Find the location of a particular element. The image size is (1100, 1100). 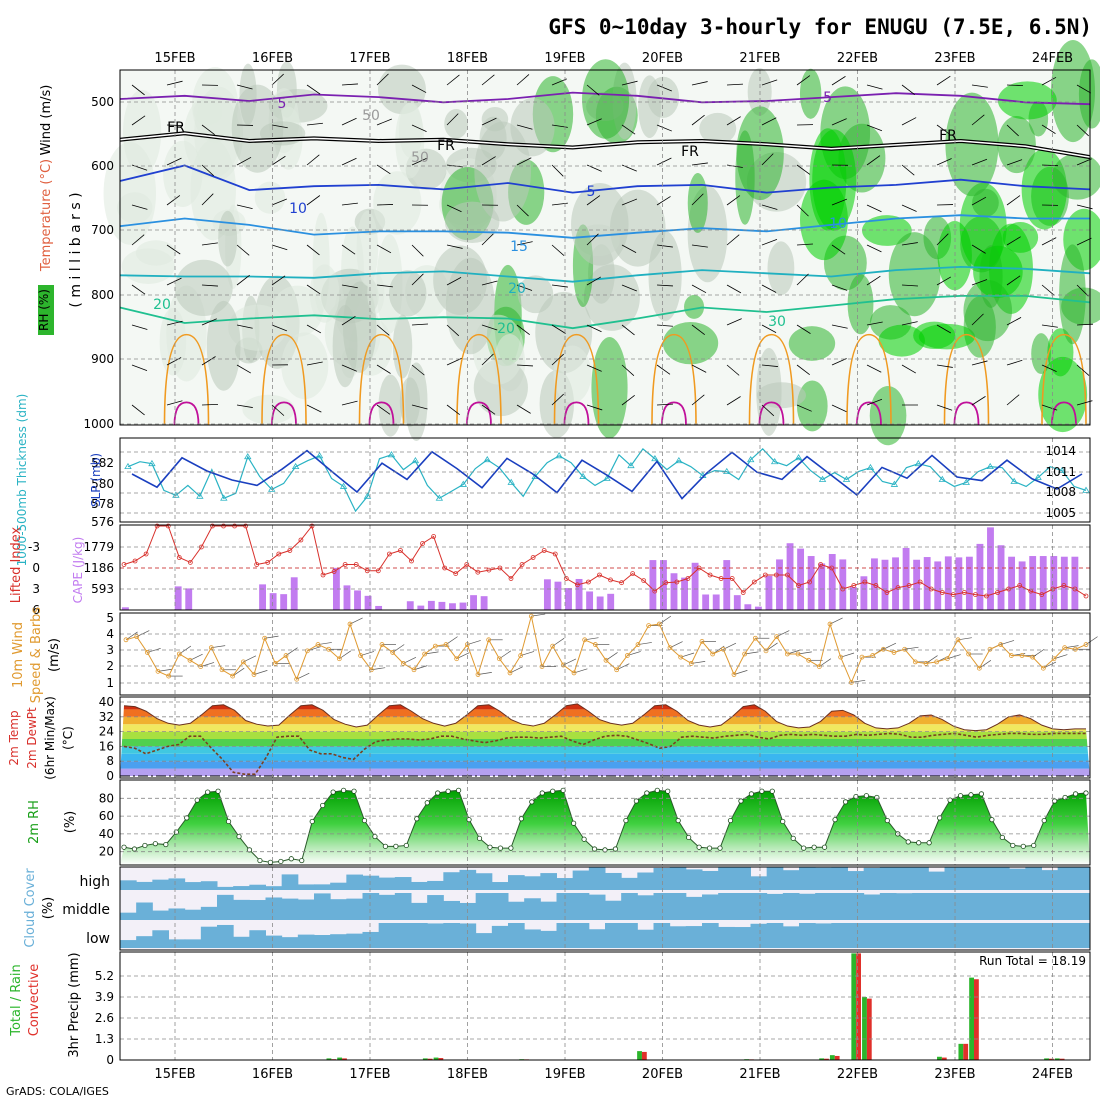

wind-axis-label: 10m Wind is located at coordinates (18, 655).